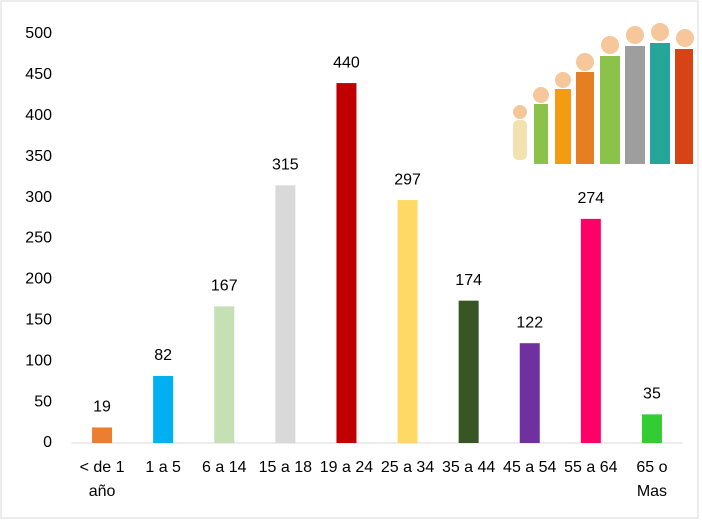 The image size is (702, 521). I want to click on data-label: 122, so click(529, 322).